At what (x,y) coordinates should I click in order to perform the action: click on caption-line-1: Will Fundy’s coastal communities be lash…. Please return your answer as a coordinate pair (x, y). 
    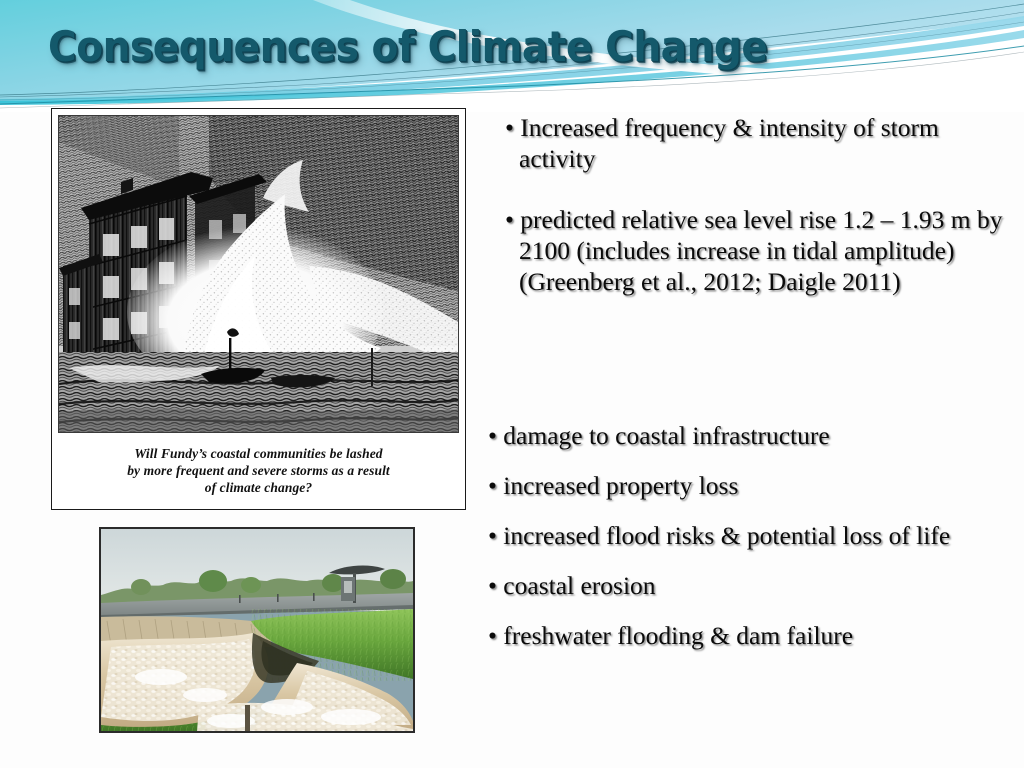
    Looking at the image, I should click on (258, 453).